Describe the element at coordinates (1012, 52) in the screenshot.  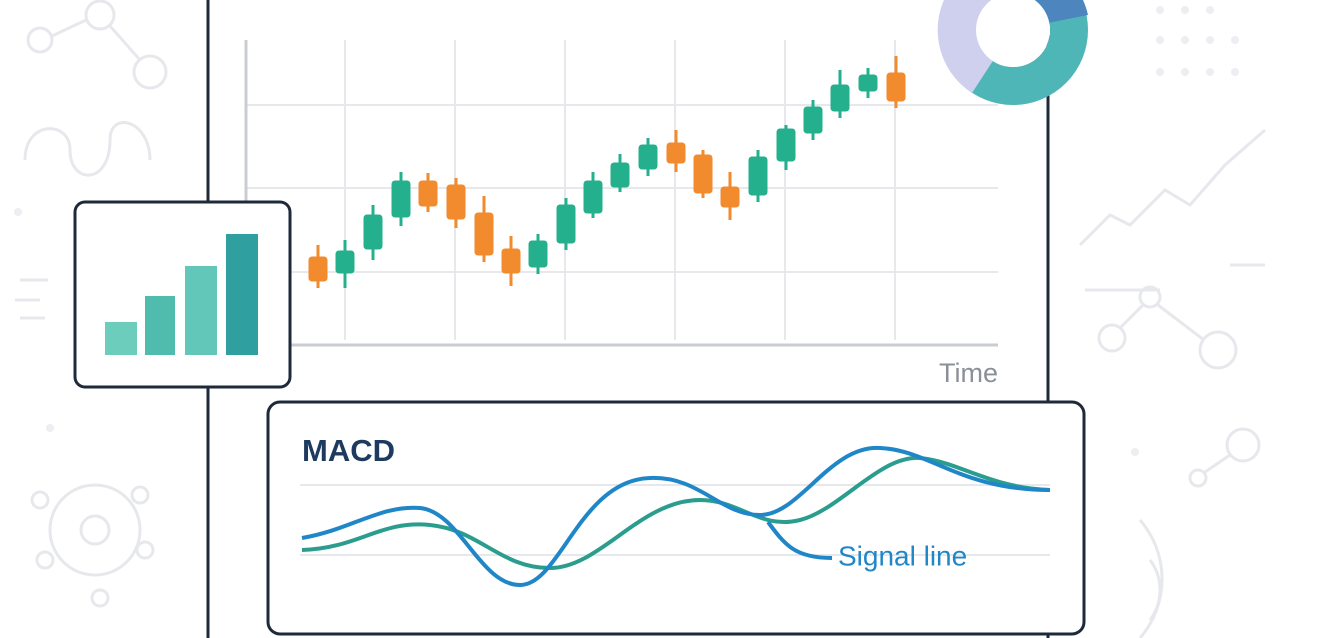
I see `donut-icon` at that location.